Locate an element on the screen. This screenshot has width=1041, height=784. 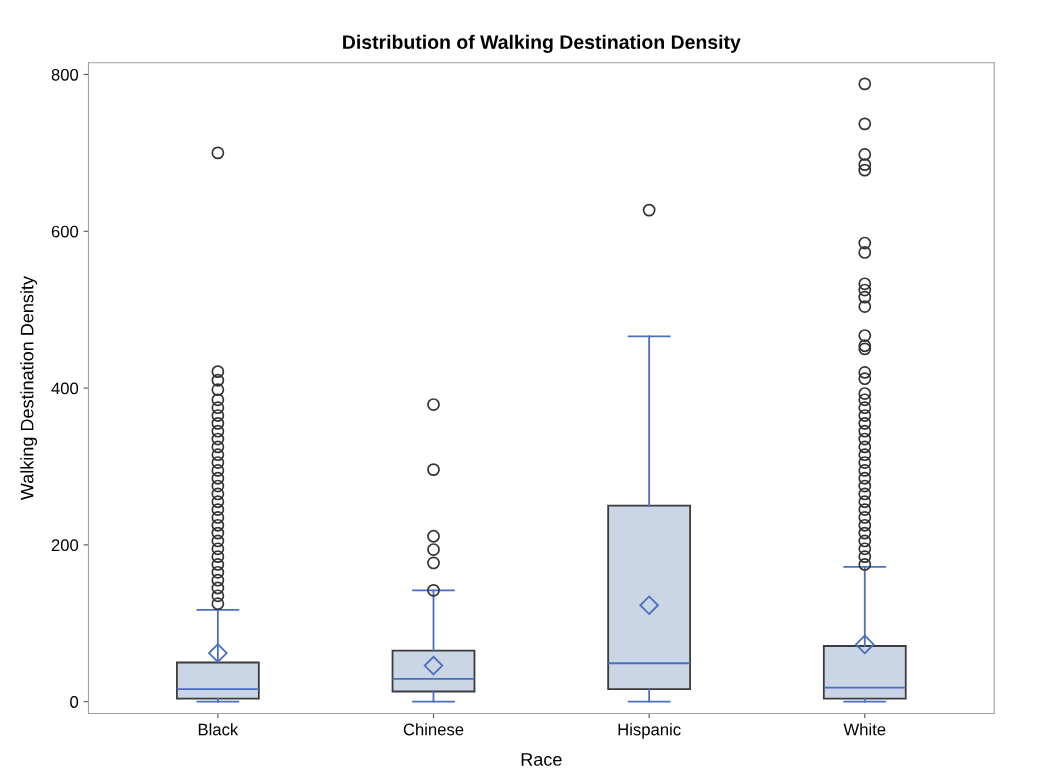
y-tick-label: 400 is located at coordinates (65, 388).